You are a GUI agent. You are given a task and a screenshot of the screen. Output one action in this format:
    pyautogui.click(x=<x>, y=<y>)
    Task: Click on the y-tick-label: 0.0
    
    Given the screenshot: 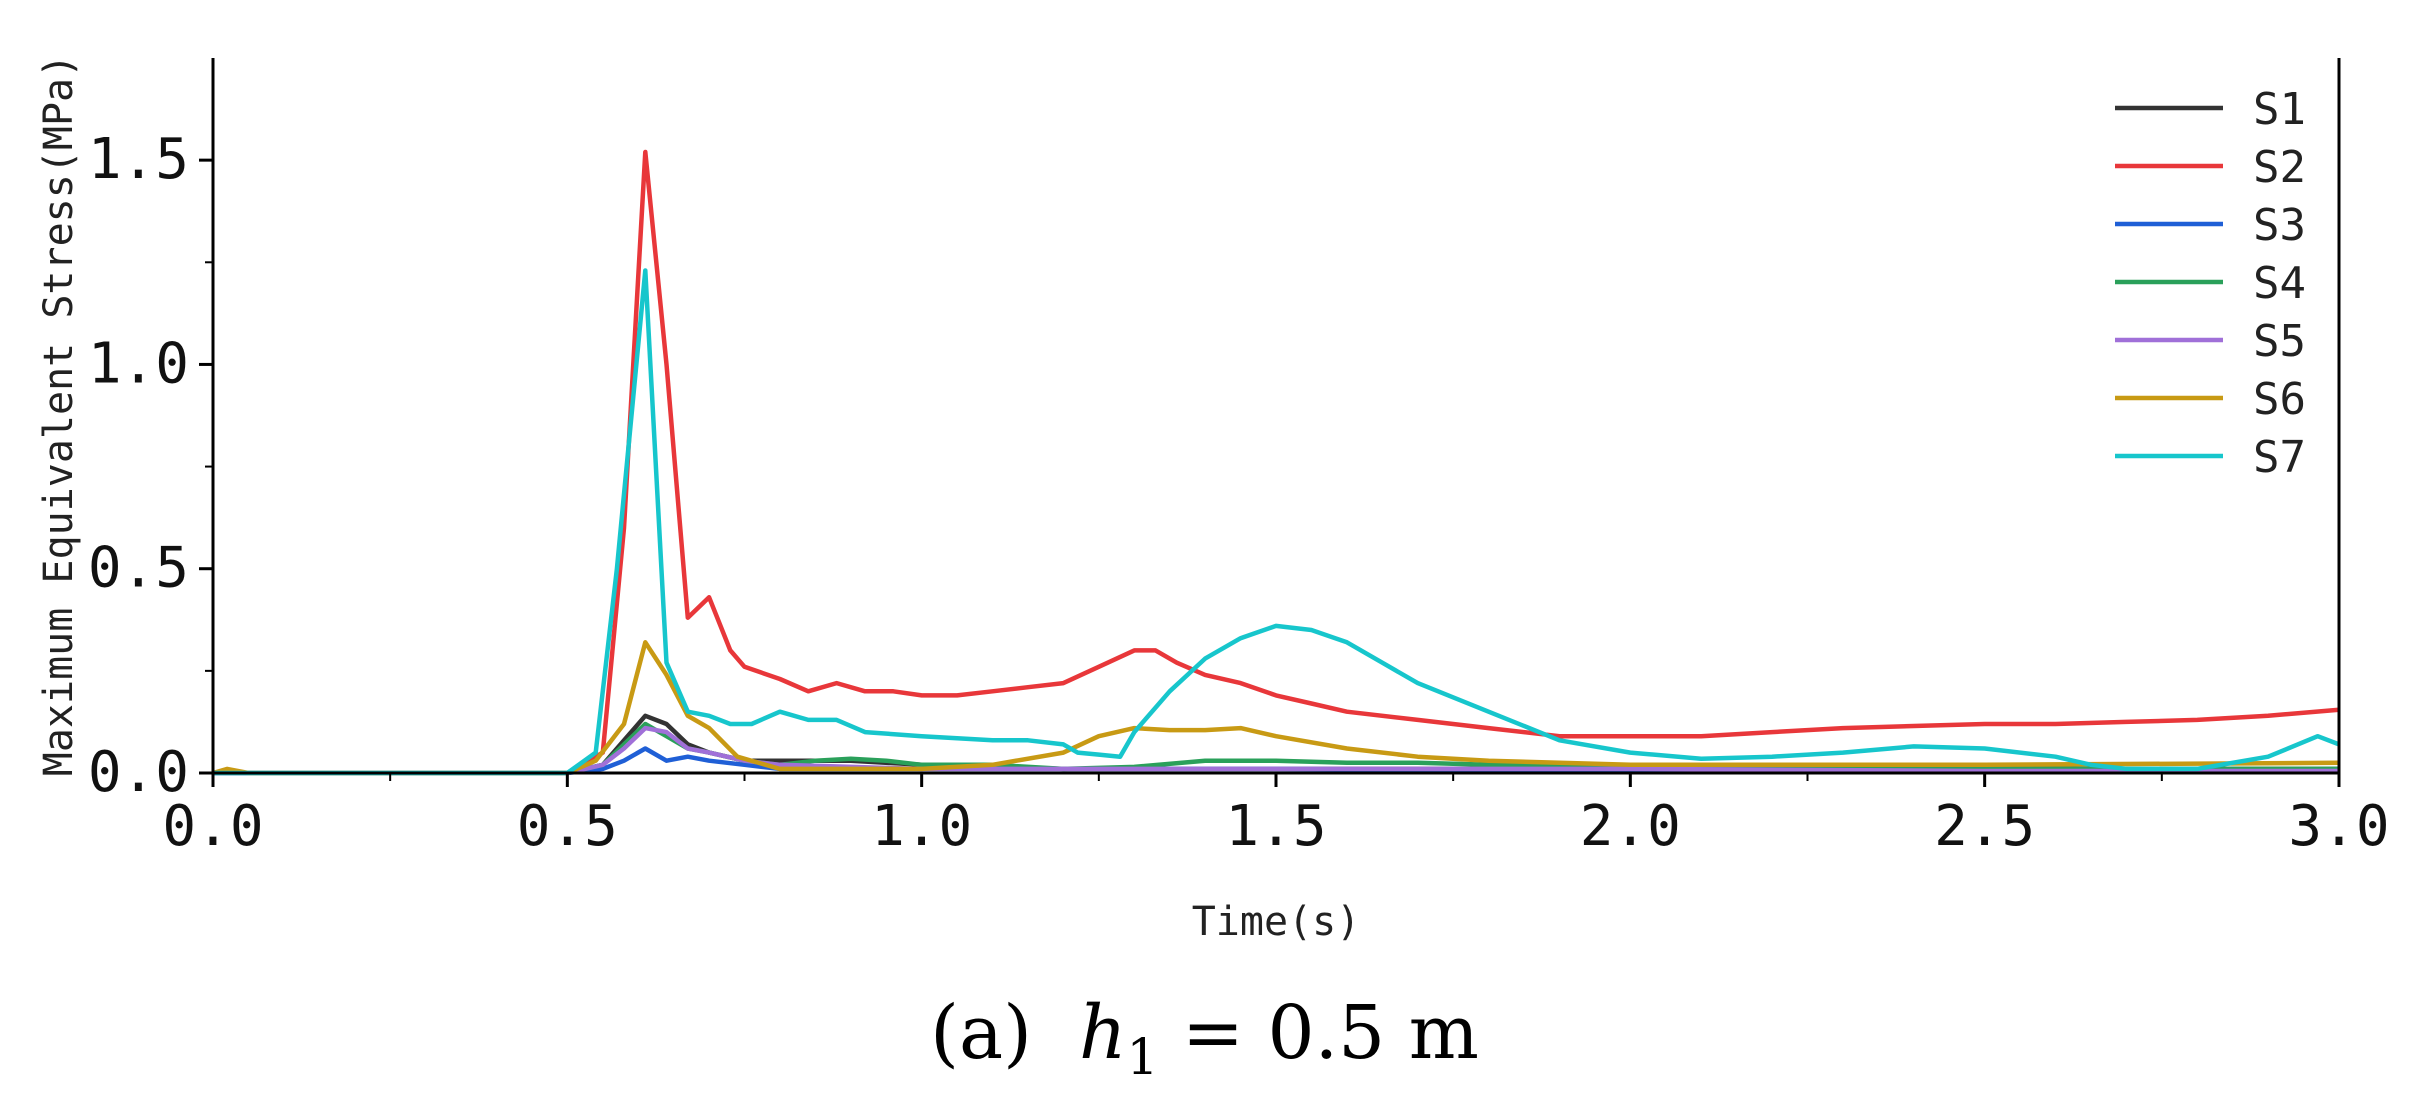 What is the action you would take?
    pyautogui.click(x=138, y=772)
    